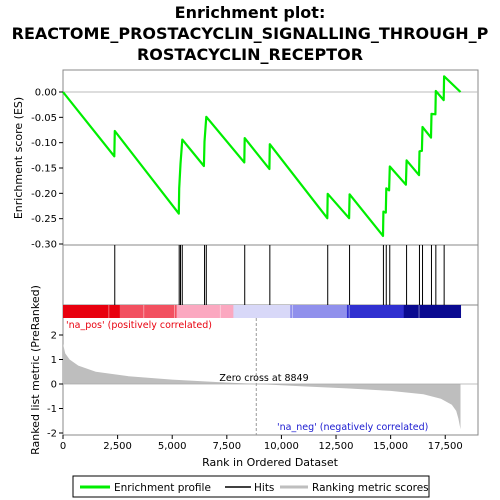 This screenshot has width=500, height=500. I want to click on metric-y-tick-label: -2, so click(52, 434).